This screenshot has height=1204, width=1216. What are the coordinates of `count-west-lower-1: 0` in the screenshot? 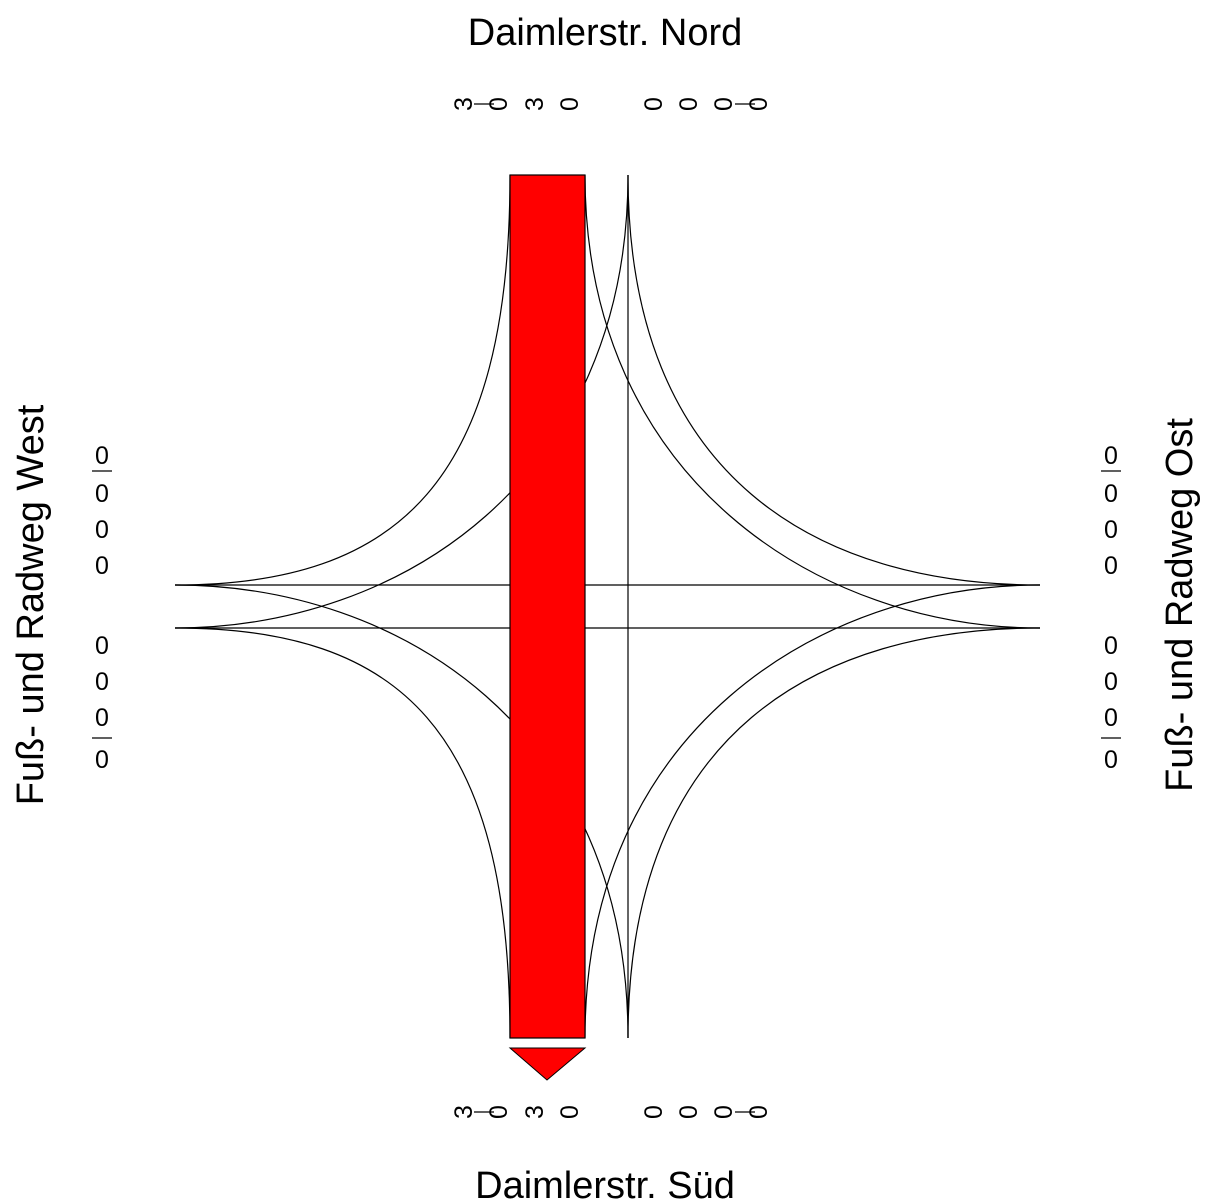 It's located at (102, 682).